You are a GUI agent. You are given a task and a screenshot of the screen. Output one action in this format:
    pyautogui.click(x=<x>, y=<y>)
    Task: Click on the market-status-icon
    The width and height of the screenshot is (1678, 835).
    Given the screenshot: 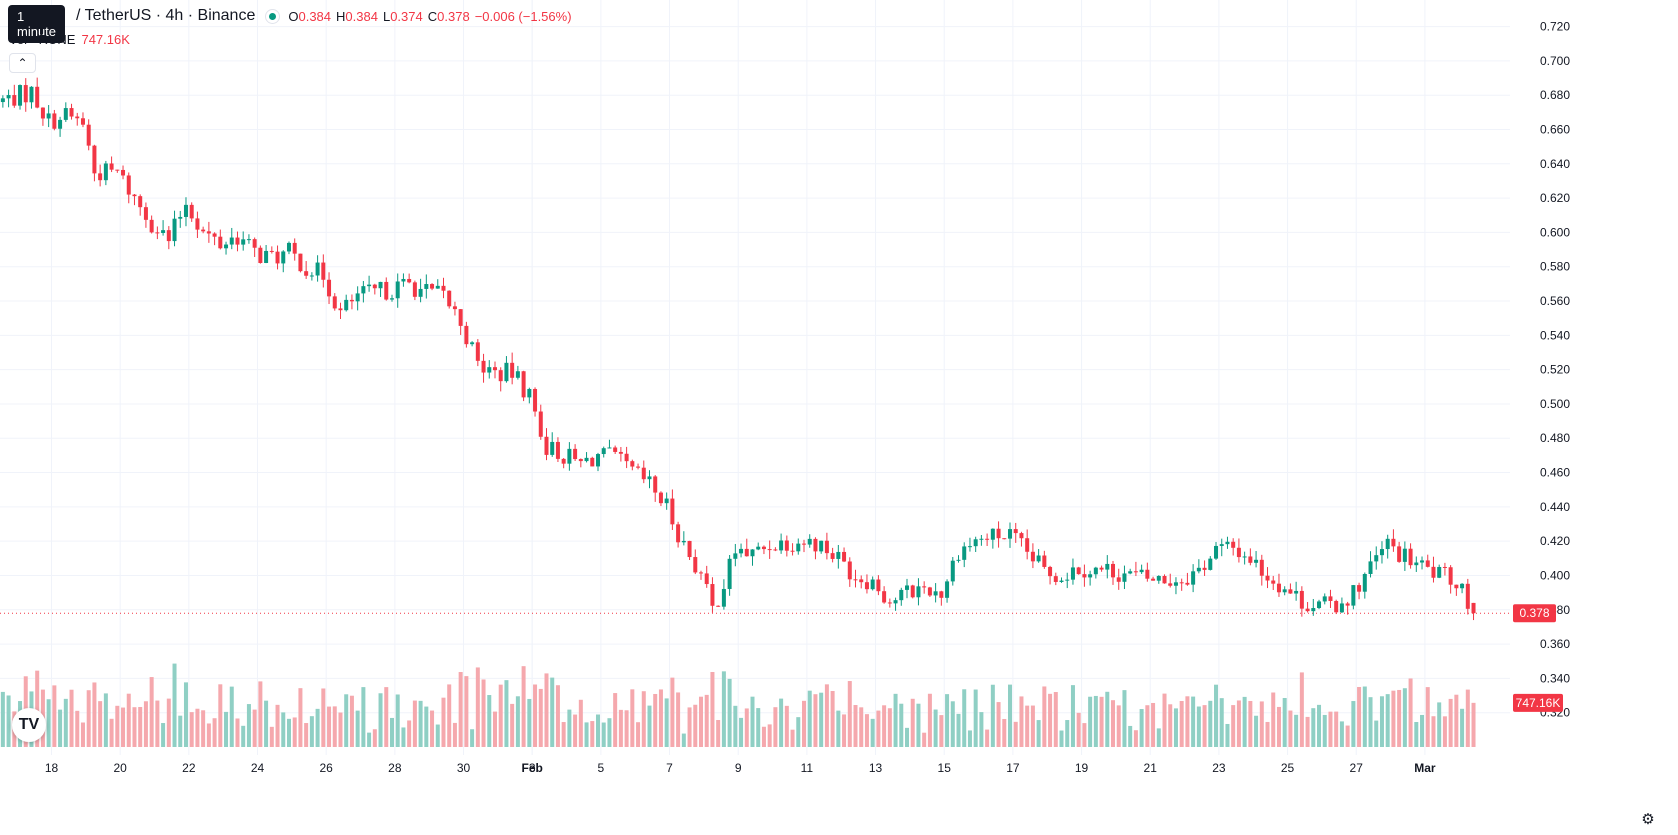 What is the action you would take?
    pyautogui.click(x=273, y=16)
    